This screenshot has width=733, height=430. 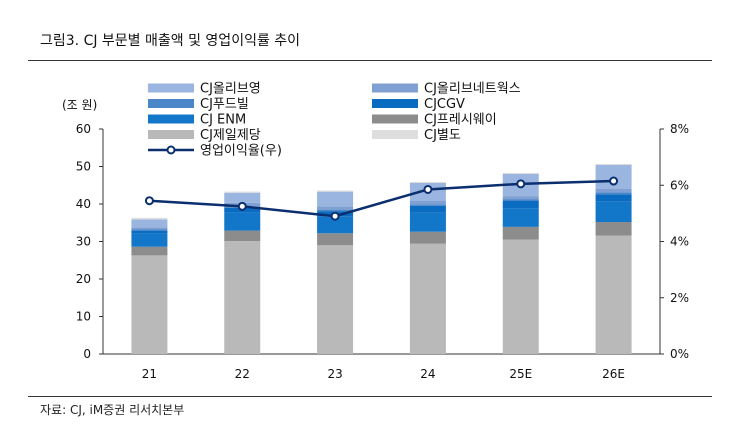 I want to click on legend-label: CJ별도, so click(x=442, y=135).